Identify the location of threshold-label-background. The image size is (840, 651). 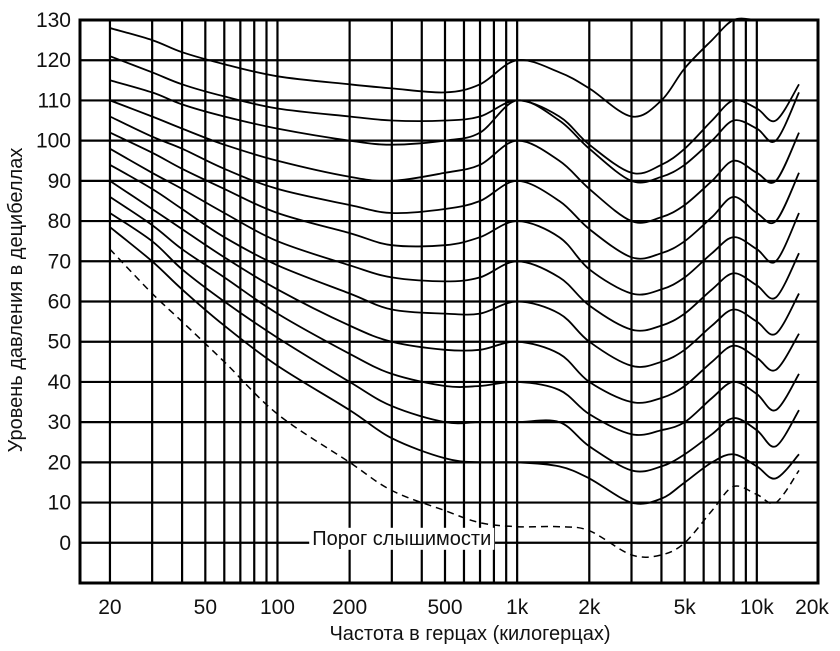
(402, 538).